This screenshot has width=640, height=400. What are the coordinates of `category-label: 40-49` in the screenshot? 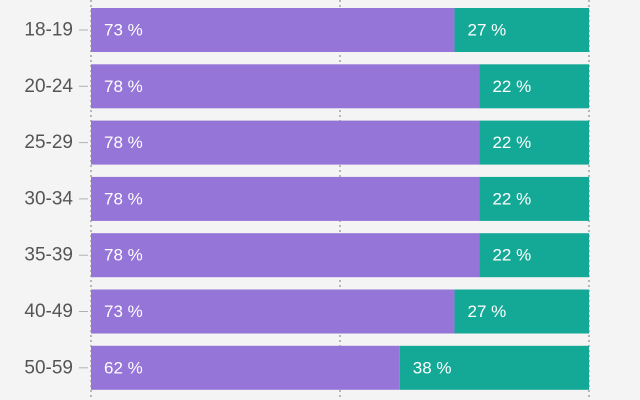 It's located at (48, 311).